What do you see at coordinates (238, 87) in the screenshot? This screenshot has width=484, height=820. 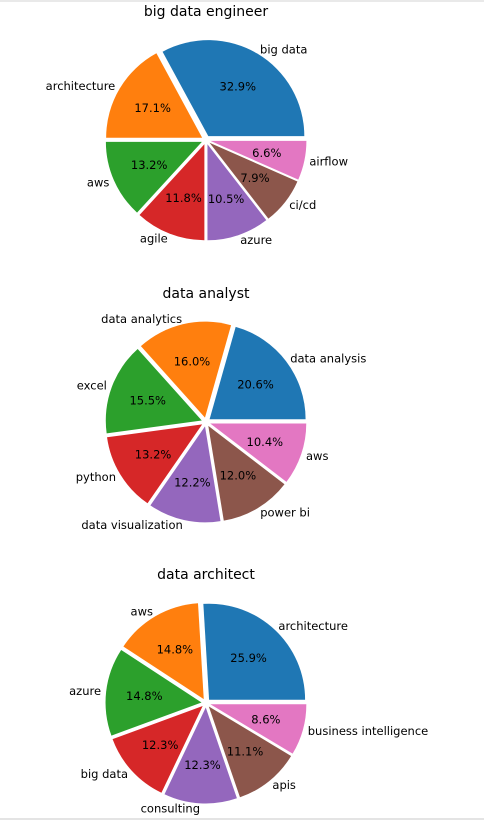 I see `pie-slice-percent-label: 32.9%` at bounding box center [238, 87].